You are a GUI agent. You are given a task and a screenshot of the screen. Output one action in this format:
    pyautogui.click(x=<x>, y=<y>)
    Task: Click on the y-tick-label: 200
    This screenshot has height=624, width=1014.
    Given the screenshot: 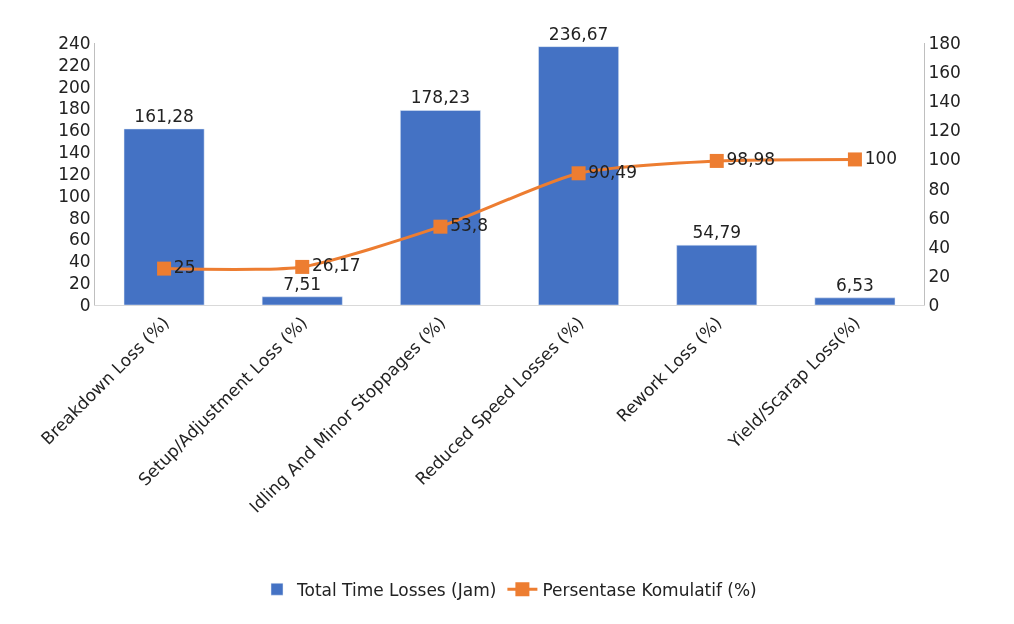 What is the action you would take?
    pyautogui.click(x=74, y=86)
    